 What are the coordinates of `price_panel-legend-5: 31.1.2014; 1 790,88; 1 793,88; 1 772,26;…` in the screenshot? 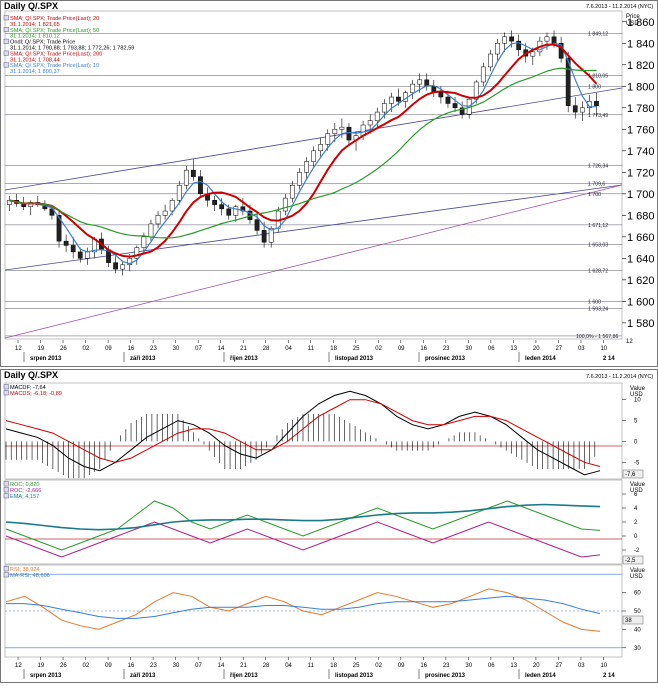 It's located at (72, 49).